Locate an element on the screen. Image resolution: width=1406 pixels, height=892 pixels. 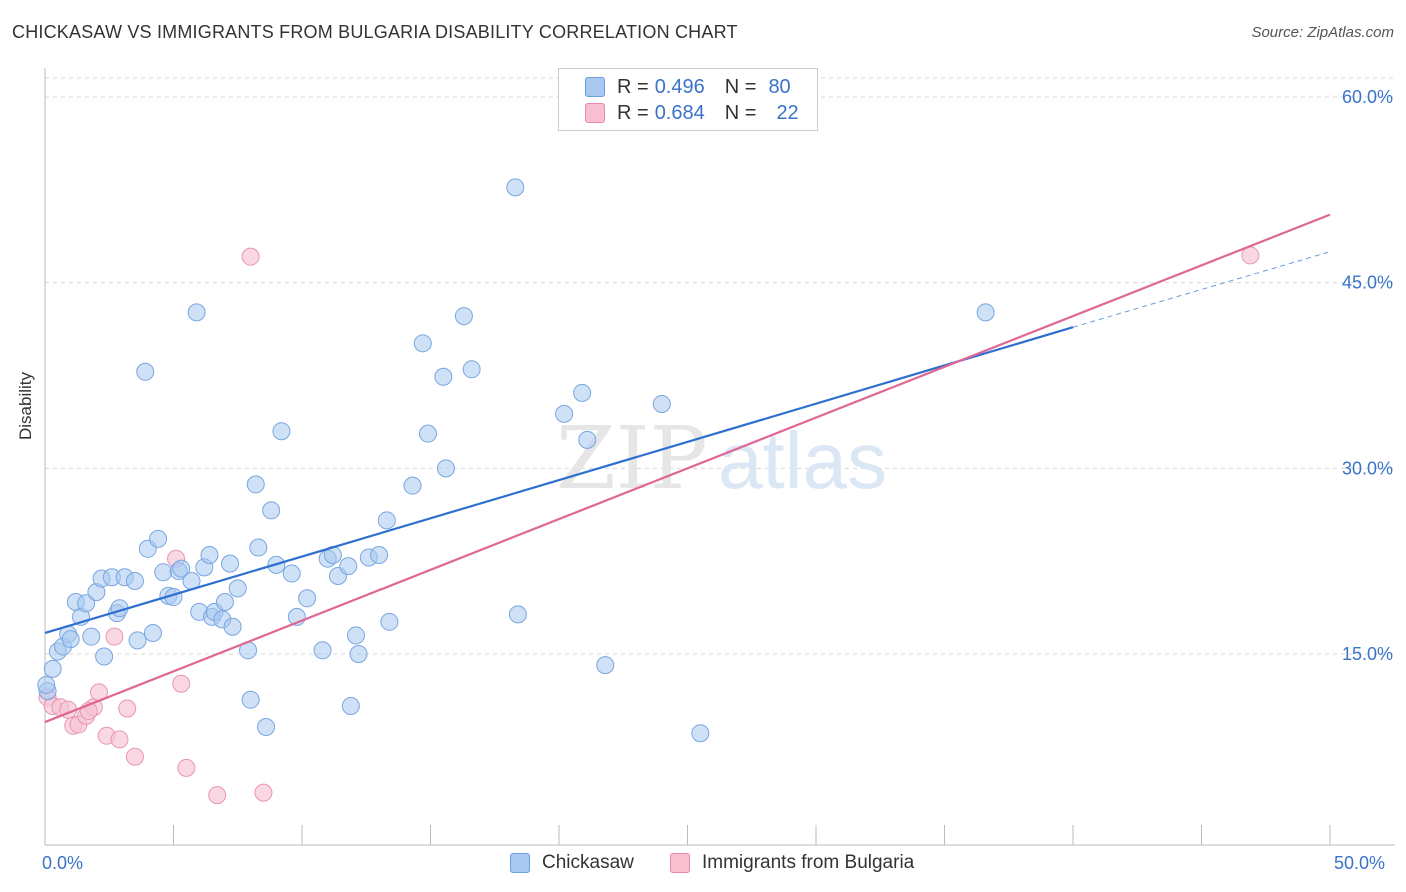
legend-r-value: 0.496 is located at coordinates (679, 86).